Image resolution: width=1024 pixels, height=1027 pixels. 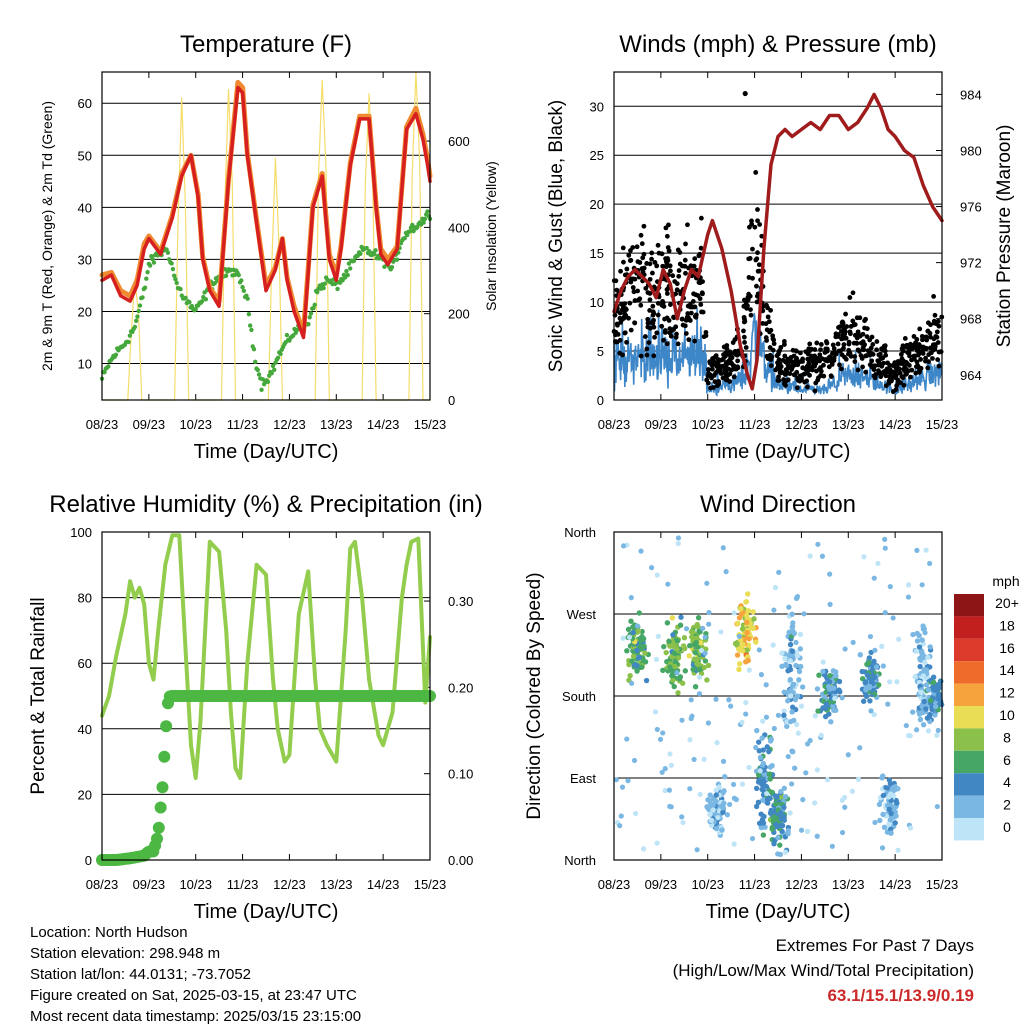 I want to click on relative-humidity-line, so click(x=266, y=656).